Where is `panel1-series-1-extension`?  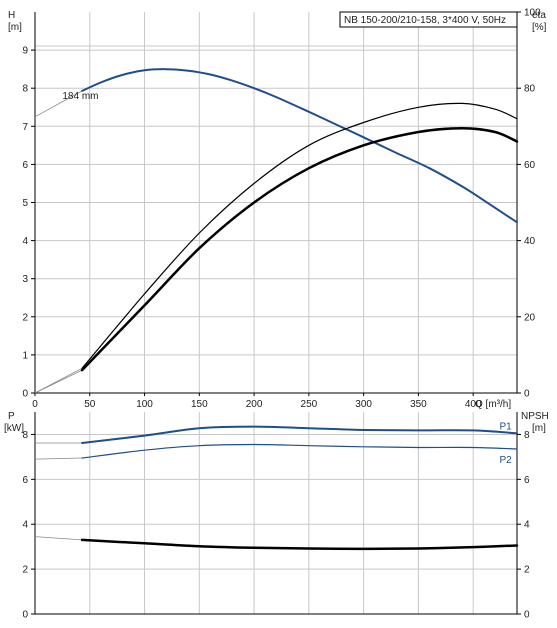
panel1-series-1-extension is located at coordinates (58, 104).